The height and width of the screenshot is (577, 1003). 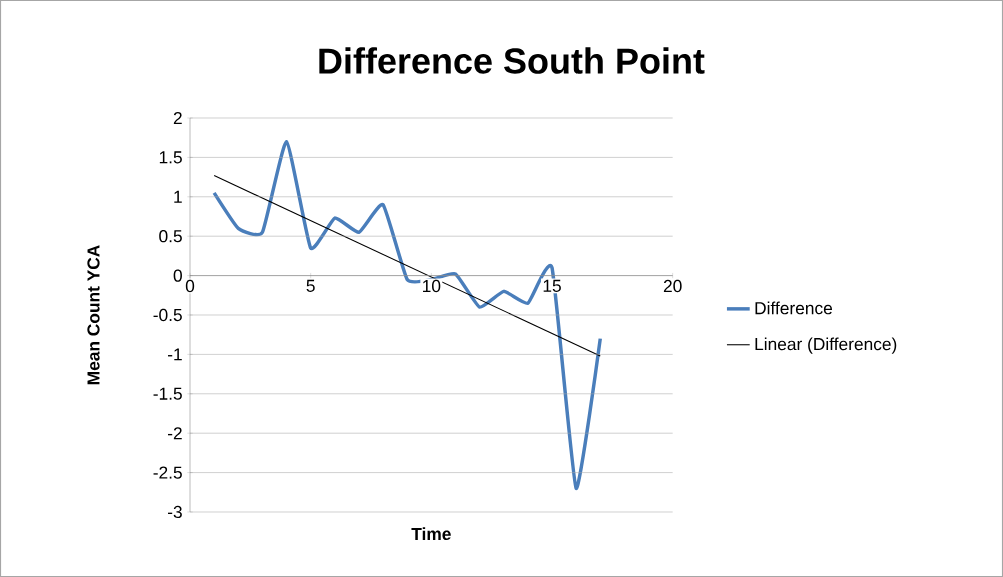 I want to click on y-tick-label: 0, so click(x=177, y=275).